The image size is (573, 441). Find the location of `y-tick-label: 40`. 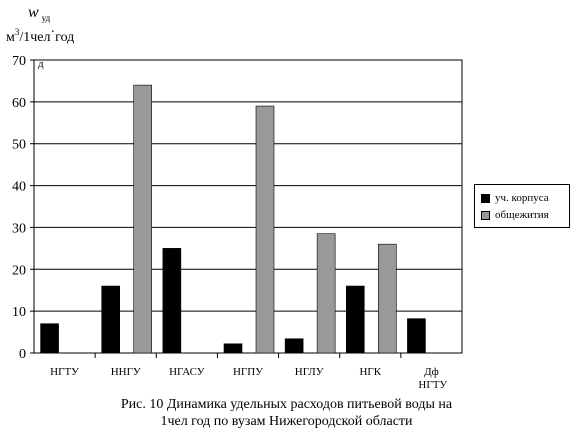

y-tick-label: 40 is located at coordinates (19, 187).